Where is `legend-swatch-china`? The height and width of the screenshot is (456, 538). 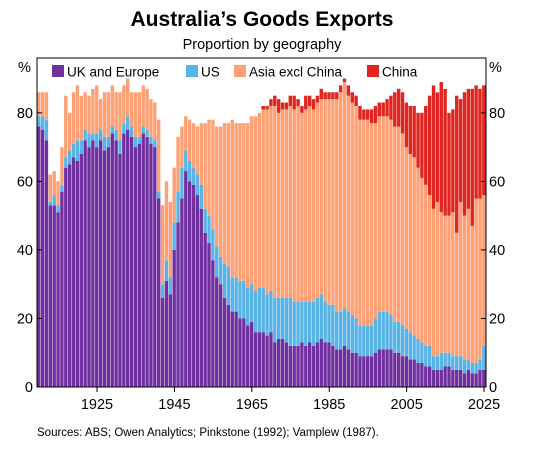 legend-swatch-china is located at coordinates (373, 71).